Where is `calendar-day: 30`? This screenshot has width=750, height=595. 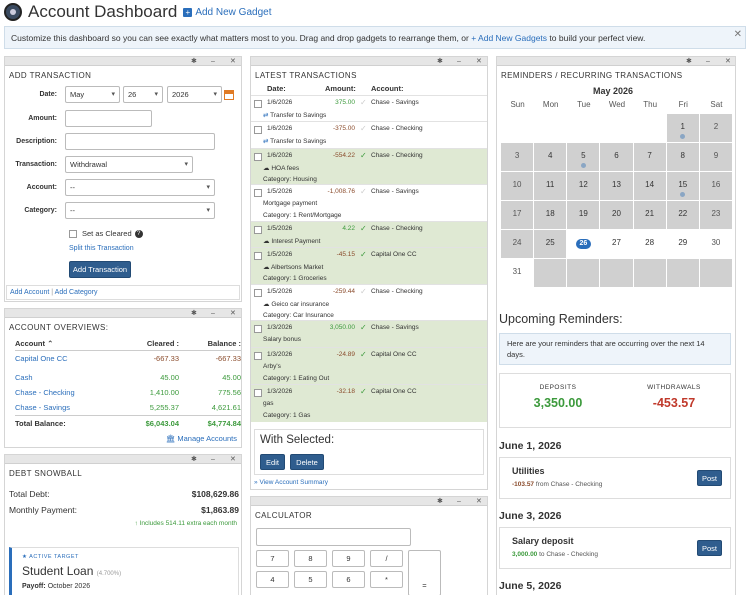 calendar-day: 30 is located at coordinates (716, 244).